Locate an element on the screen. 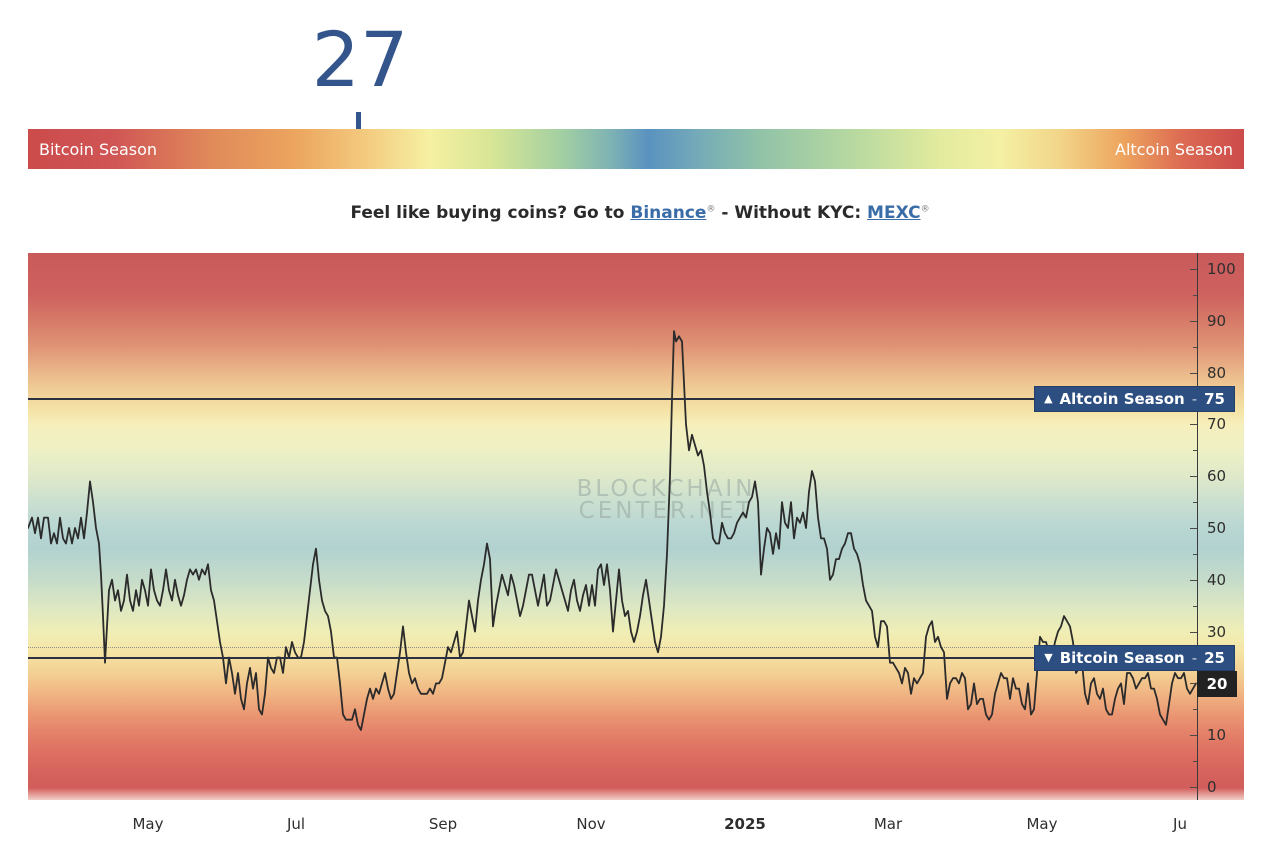 The width and height of the screenshot is (1280, 861). y-axis-line is located at coordinates (1197, 526).